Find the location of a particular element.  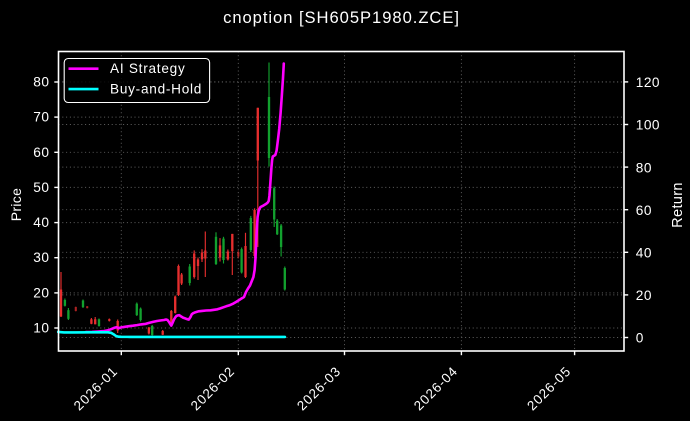

svg-text: 100 is located at coordinates (648, 125).